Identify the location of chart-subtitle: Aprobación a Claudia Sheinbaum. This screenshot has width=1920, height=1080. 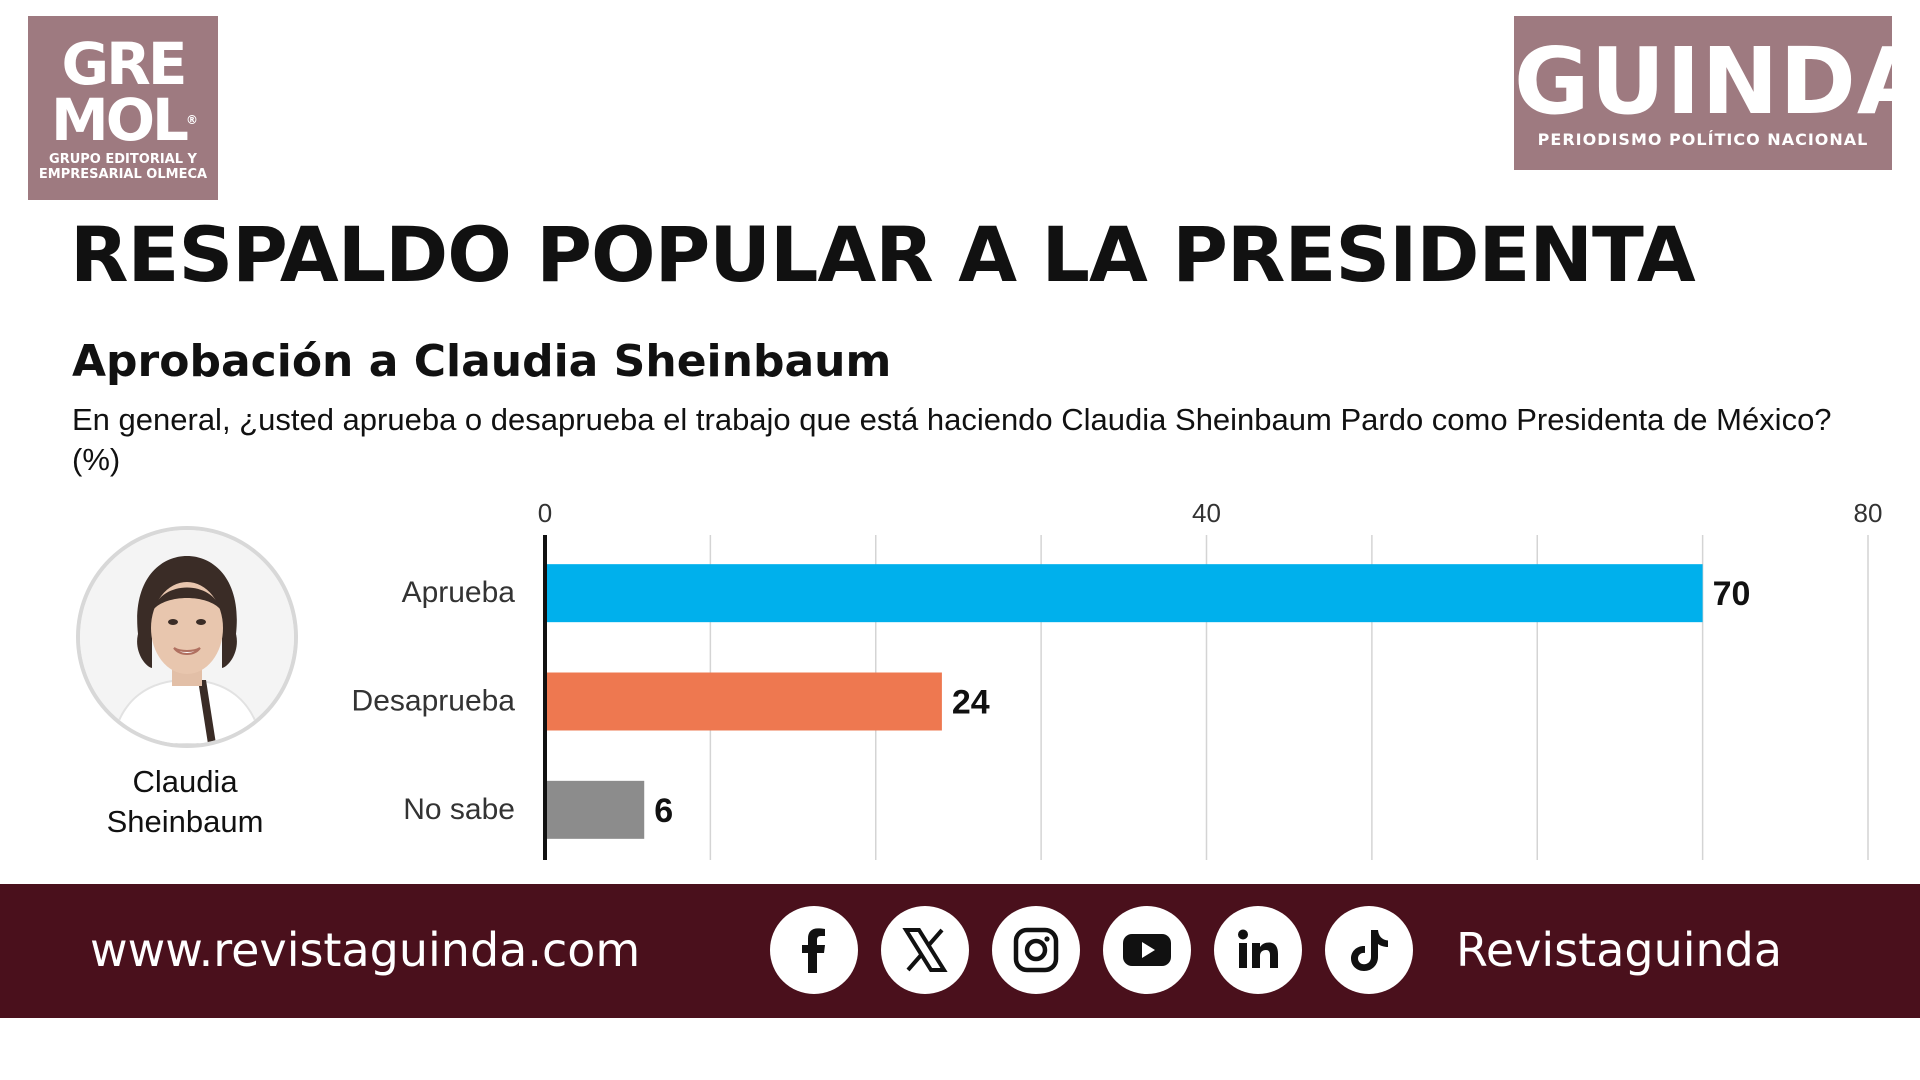
(482, 361).